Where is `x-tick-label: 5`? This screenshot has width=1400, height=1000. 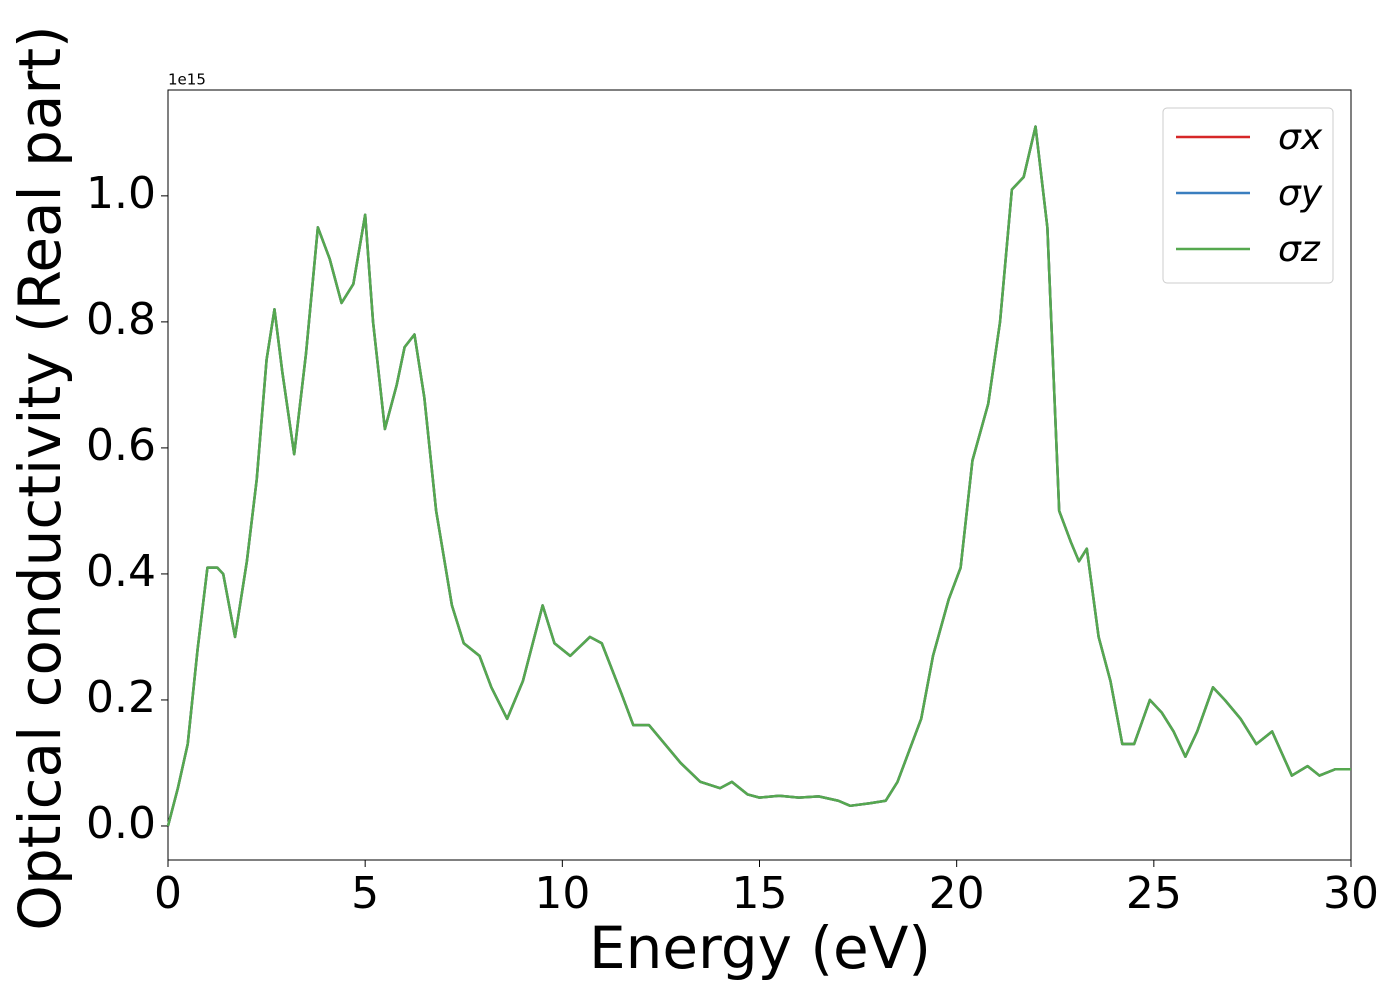 x-tick-label: 5 is located at coordinates (365, 893).